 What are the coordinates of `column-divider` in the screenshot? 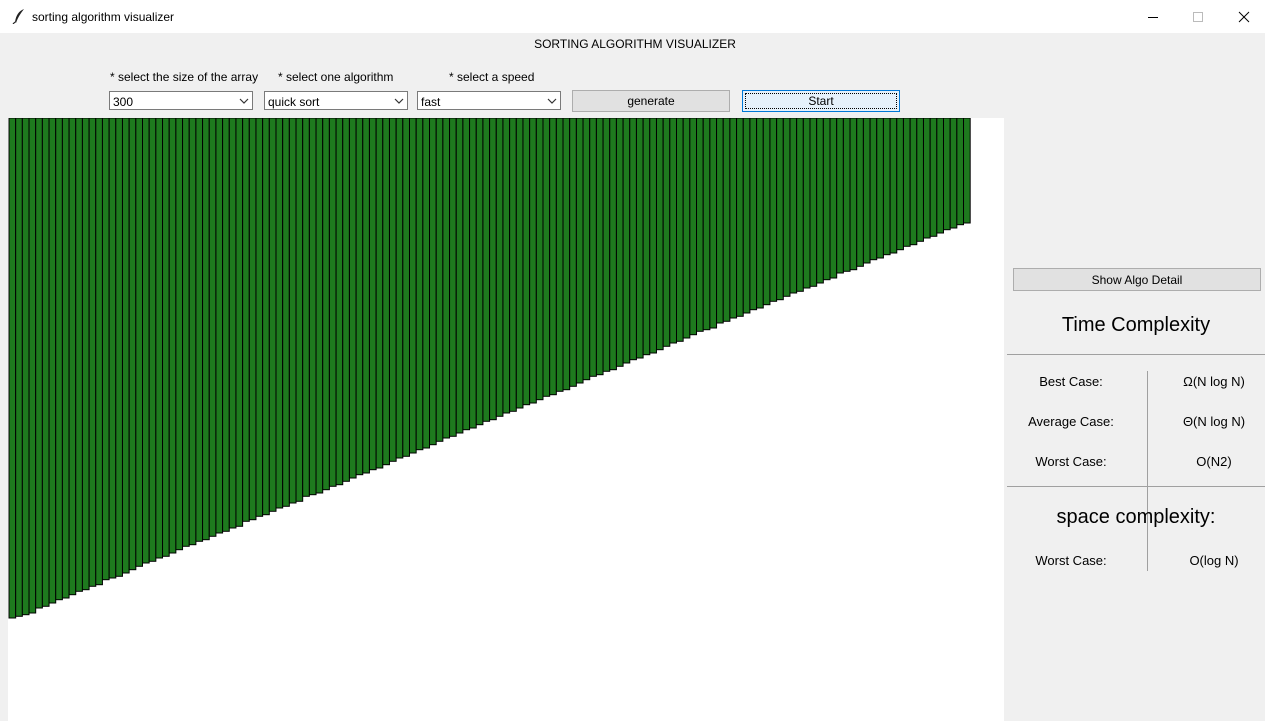 It's located at (1147, 471).